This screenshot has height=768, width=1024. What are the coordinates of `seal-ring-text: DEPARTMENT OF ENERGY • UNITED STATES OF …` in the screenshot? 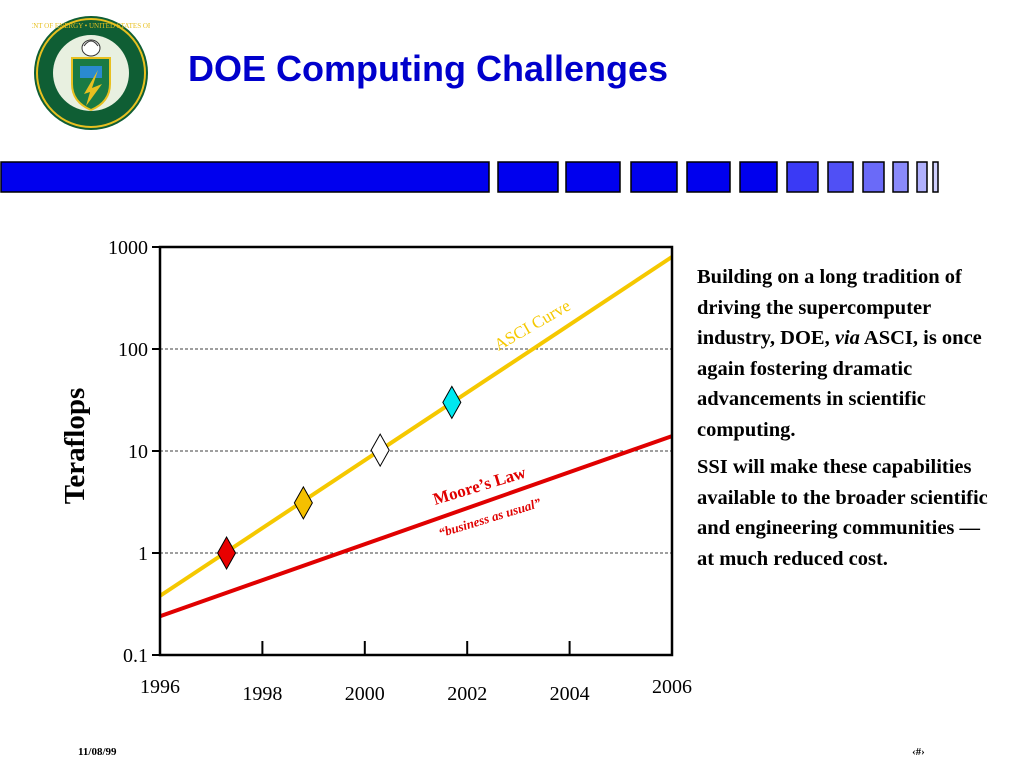 It's located at (91, 26).